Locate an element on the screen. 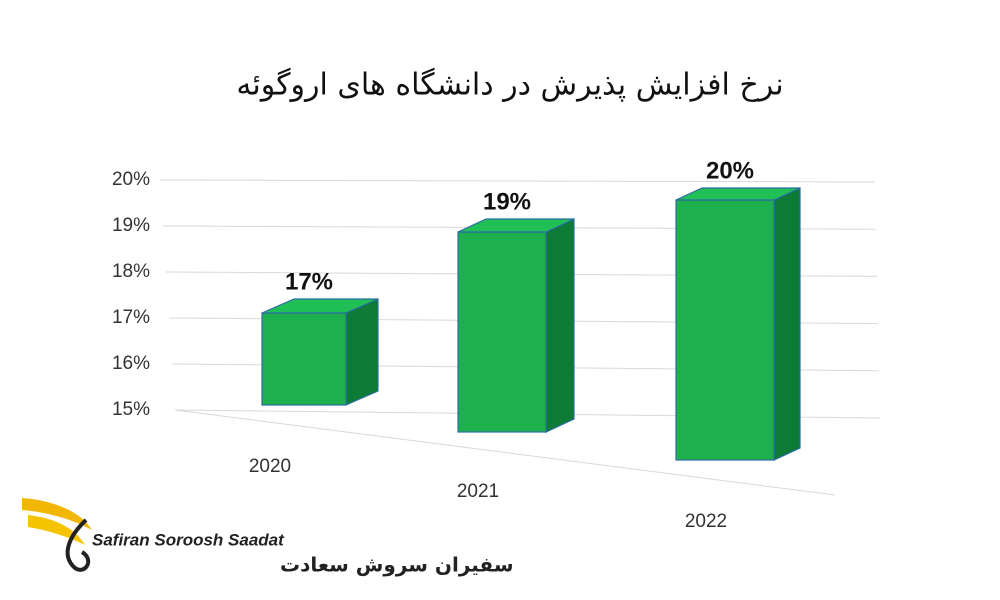 The image size is (1000, 600). chart-title: نرخ افزایش پذیرش در دانشگاه های اروگوئه is located at coordinates (509, 85).